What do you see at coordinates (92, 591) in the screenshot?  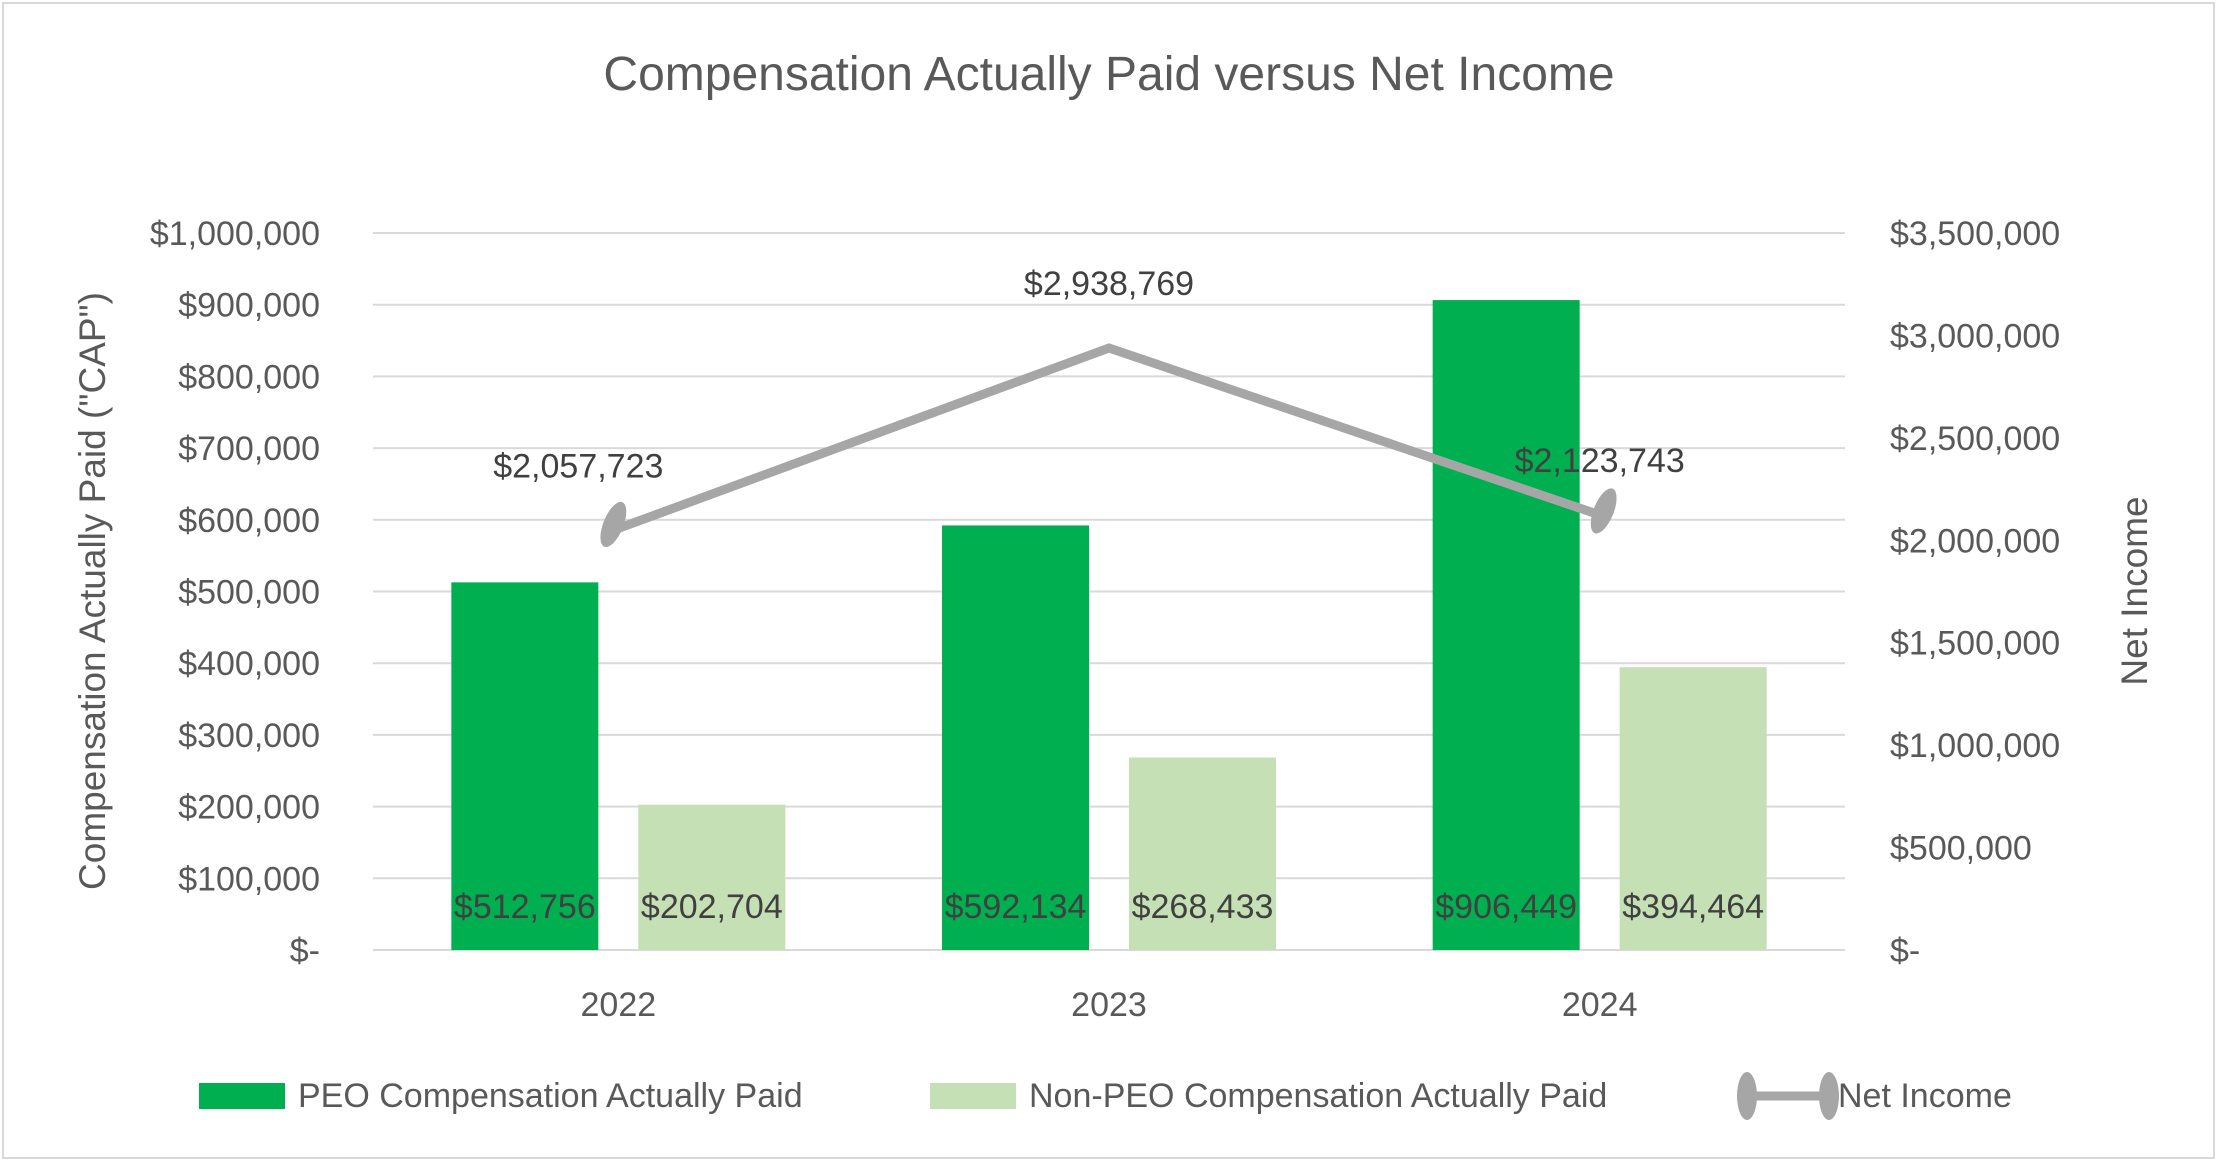 I see `y-axis-title: Compensation Actually Paid ("CAP")` at bounding box center [92, 591].